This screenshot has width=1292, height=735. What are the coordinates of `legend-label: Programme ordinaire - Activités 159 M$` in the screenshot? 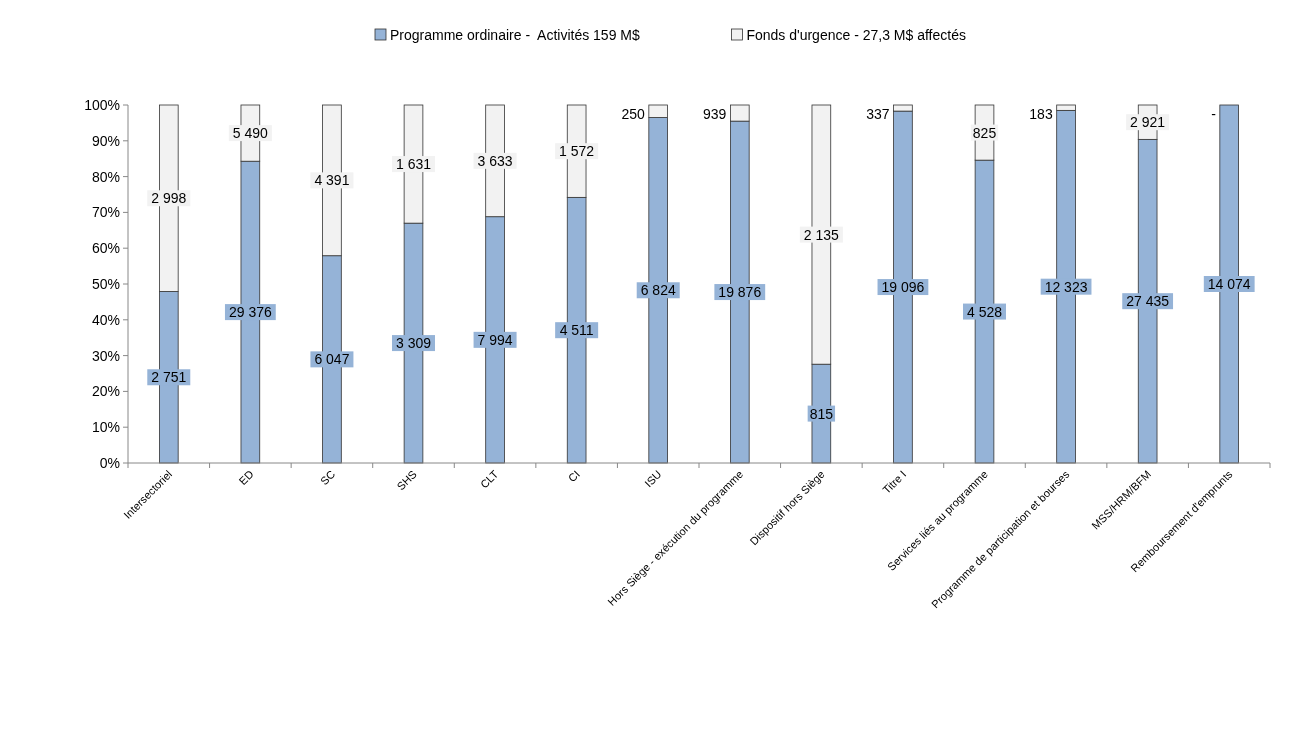 It's located at (515, 35).